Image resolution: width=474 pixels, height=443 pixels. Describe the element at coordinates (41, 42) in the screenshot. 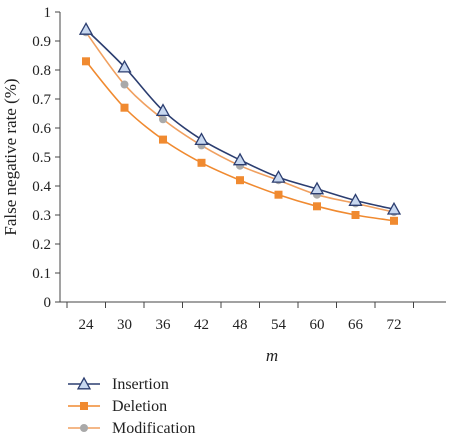

I see `y-tick-label: 0.9` at that location.